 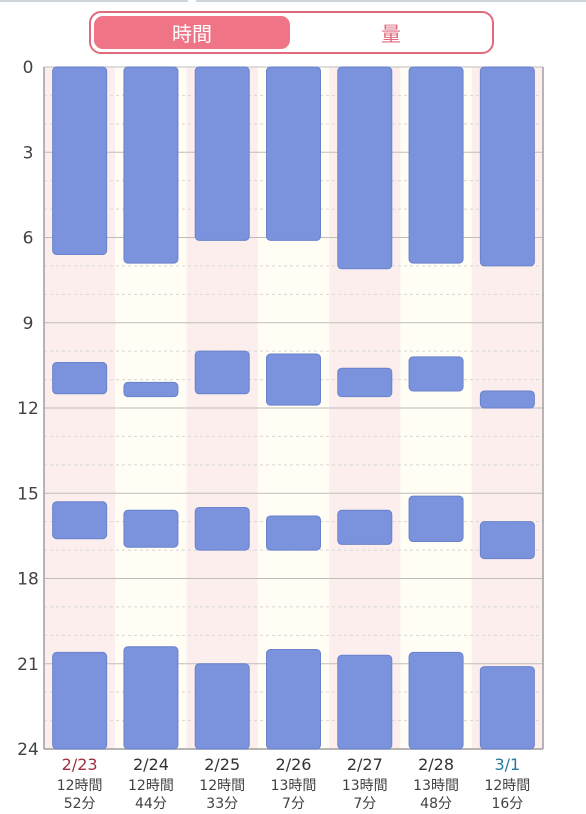 I want to click on tab-amount: 量, so click(x=391, y=34).